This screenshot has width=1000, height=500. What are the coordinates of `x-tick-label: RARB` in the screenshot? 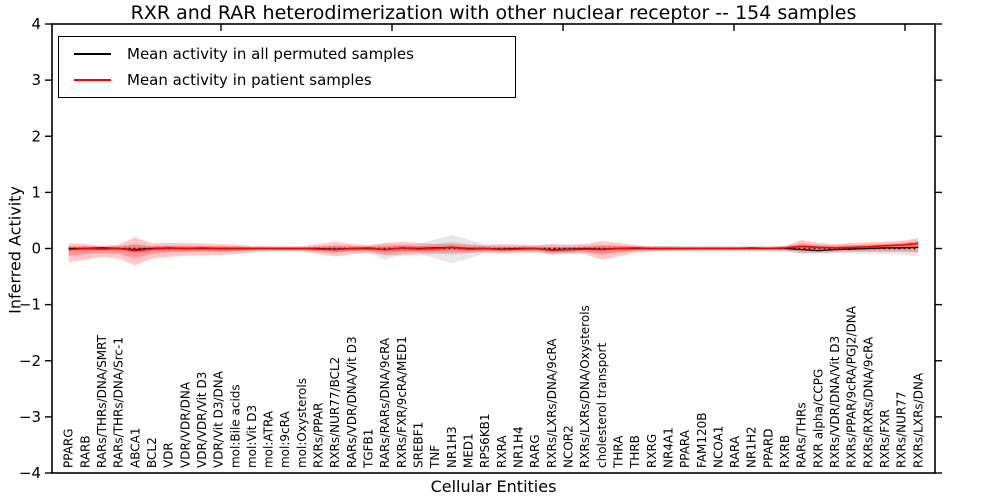 It's located at (85, 451).